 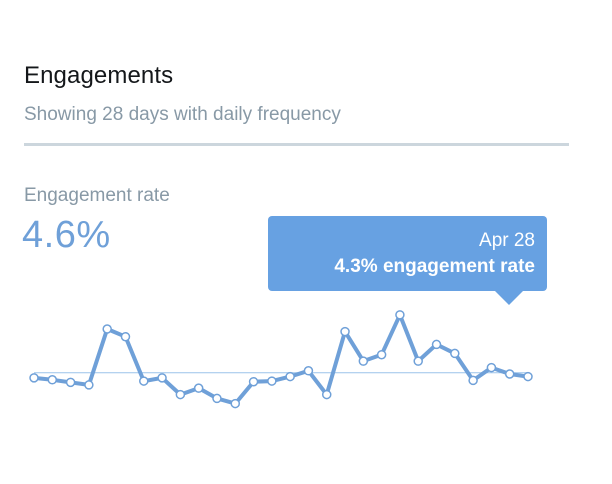 What do you see at coordinates (66, 235) in the screenshot?
I see `metric-value: 4.6%` at bounding box center [66, 235].